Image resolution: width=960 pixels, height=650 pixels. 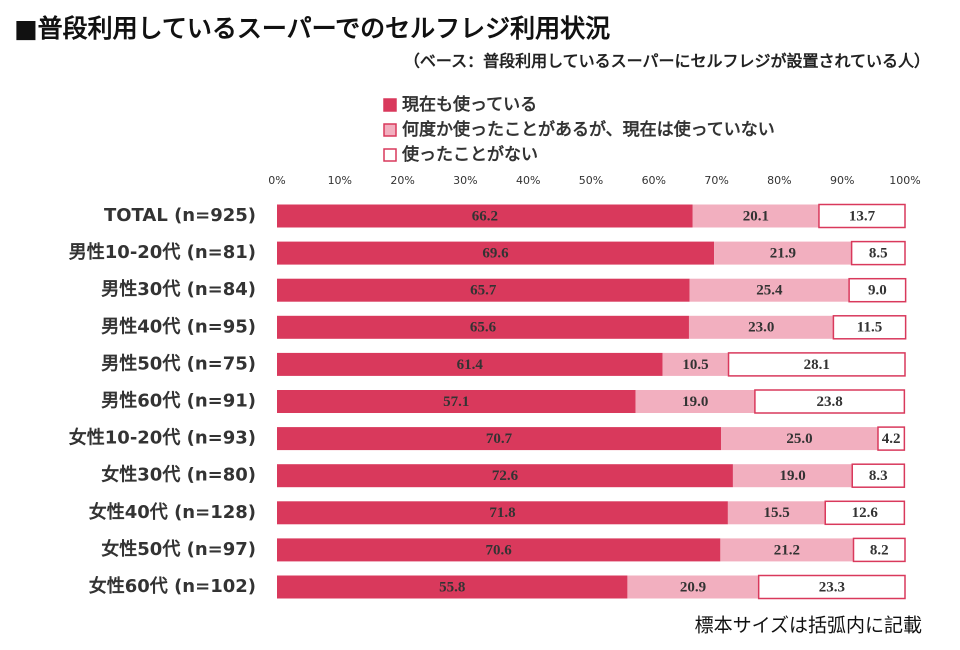 I want to click on data-label: 65.6, so click(x=483, y=328).